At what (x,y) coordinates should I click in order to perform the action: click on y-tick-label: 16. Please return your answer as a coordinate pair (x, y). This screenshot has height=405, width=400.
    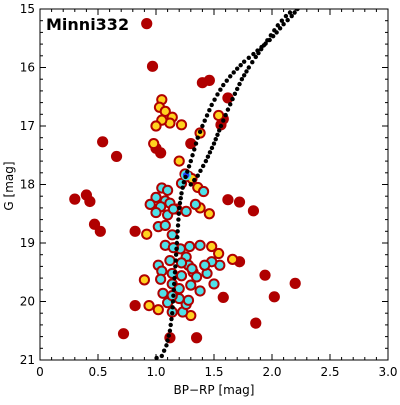
    Looking at the image, I should click on (27, 68).